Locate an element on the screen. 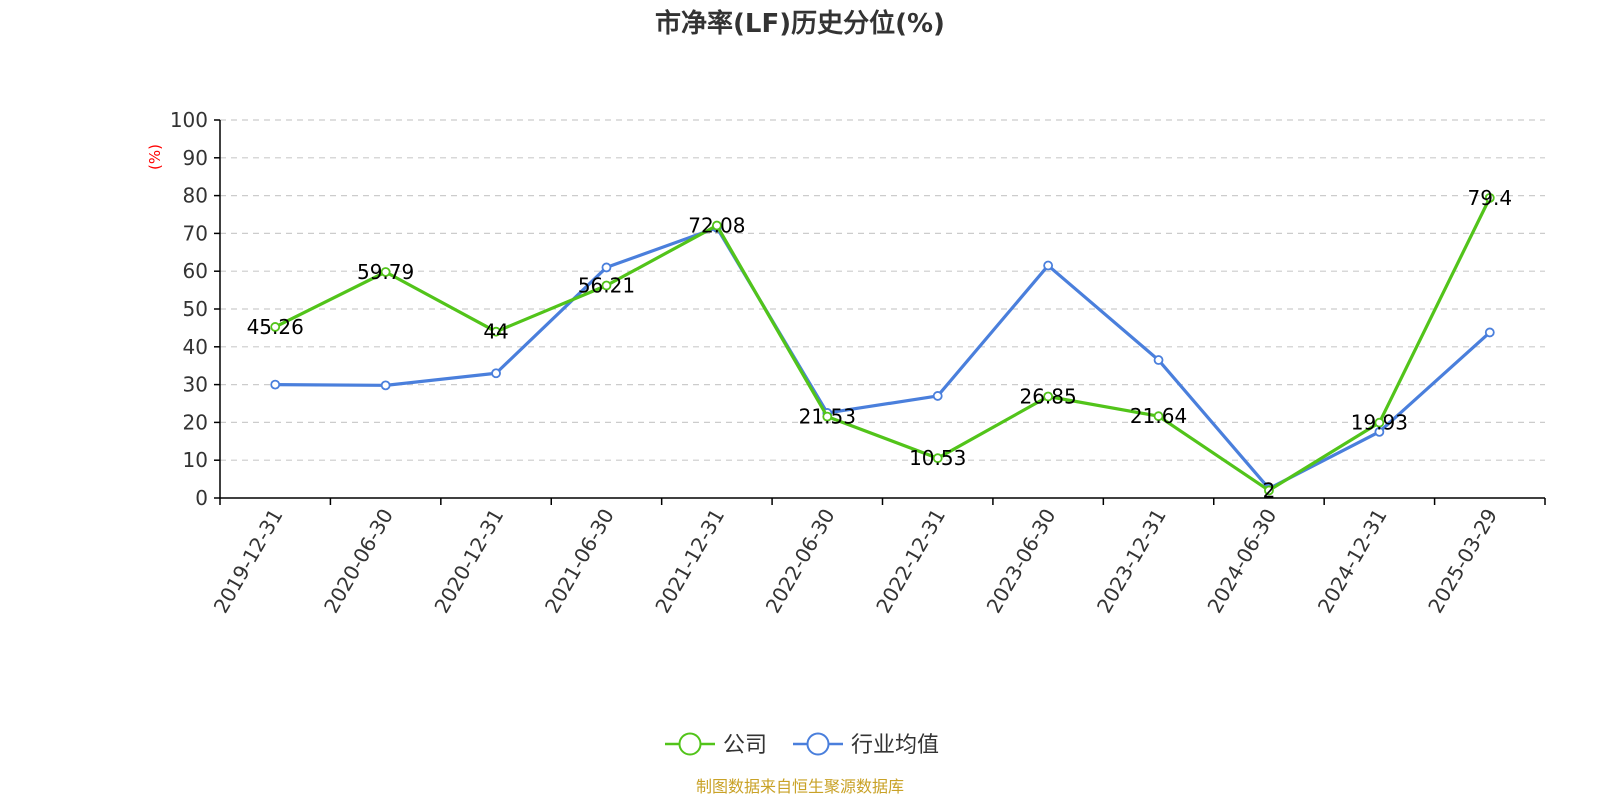 This screenshot has width=1600, height=800. x-tick-label: 2024-06-30 is located at coordinates (1241, 561).